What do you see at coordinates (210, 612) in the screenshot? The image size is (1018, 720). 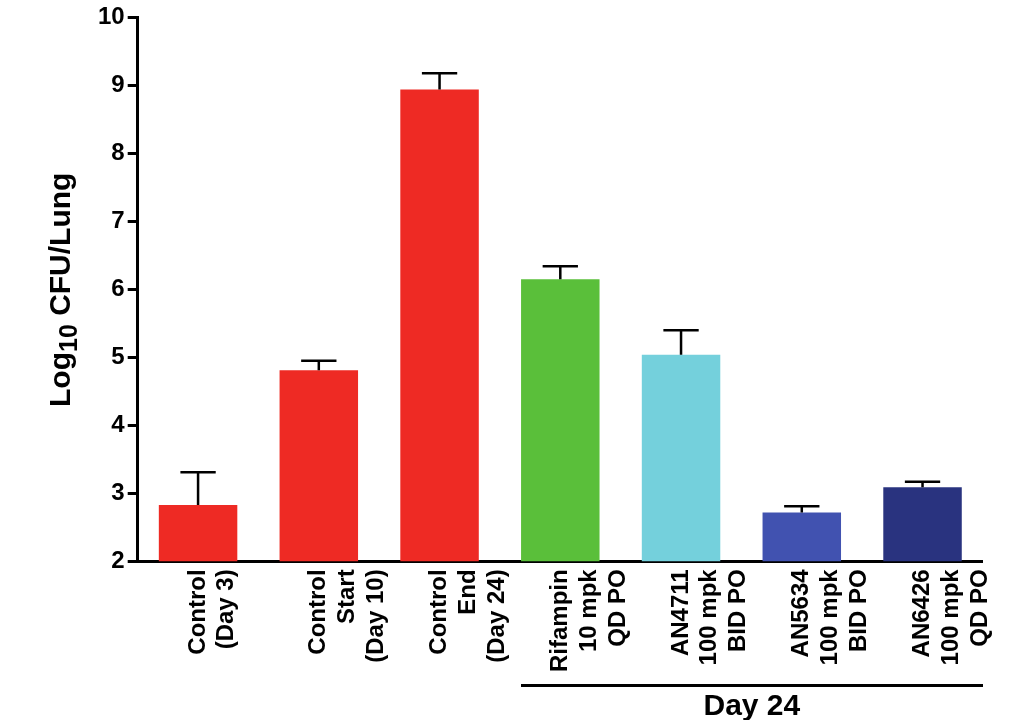 I see `x-tick-label: Control (Day 3)` at bounding box center [210, 612].